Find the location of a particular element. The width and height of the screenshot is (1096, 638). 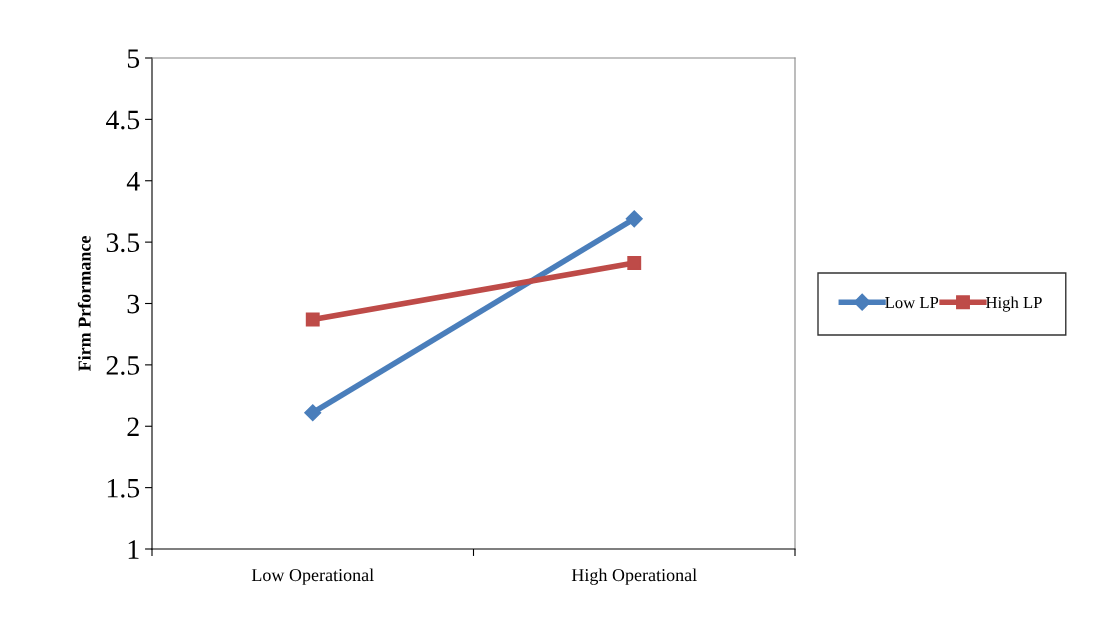

y-tick-label: 3.5 is located at coordinates (123, 243).